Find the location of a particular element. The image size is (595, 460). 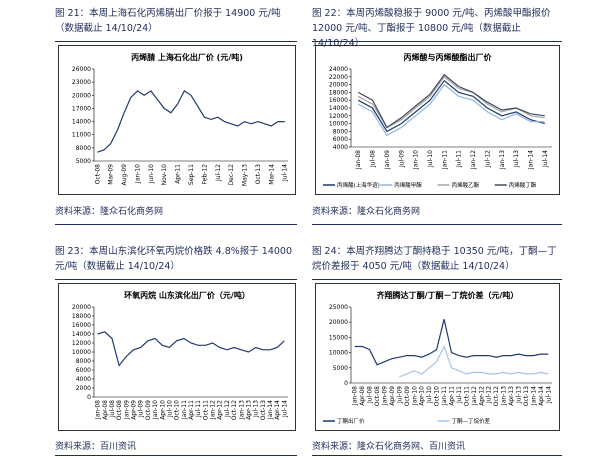

x-tick-label: Feb-12 is located at coordinates (204, 174).